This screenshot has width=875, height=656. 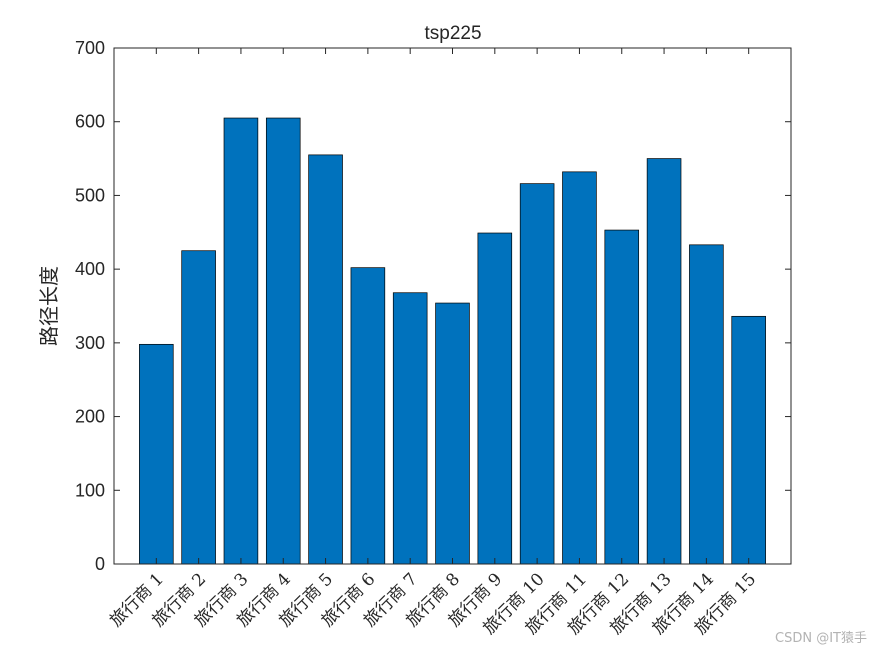 What do you see at coordinates (90, 48) in the screenshot?
I see `y-tick-label: 700` at bounding box center [90, 48].